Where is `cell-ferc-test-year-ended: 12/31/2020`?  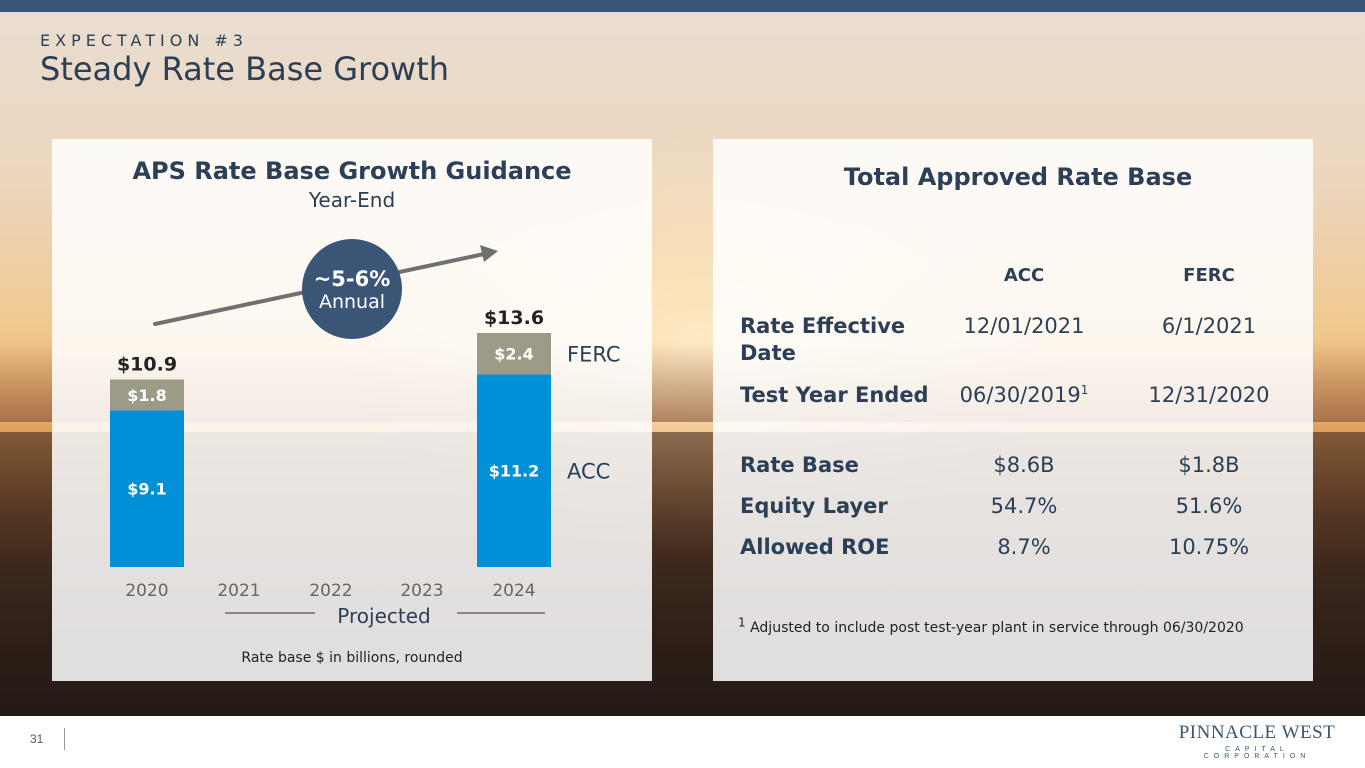
cell-ferc-test-year-ended: 12/31/2020 is located at coordinates (1209, 395).